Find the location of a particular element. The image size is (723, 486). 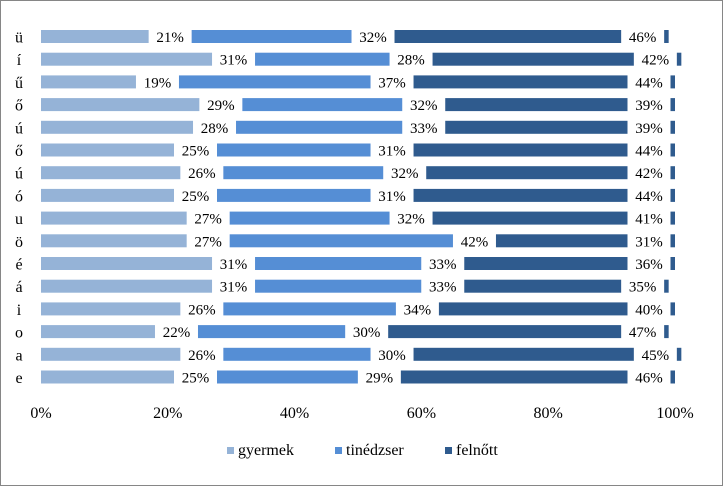

legend-label: felnőtt is located at coordinates (477, 450).